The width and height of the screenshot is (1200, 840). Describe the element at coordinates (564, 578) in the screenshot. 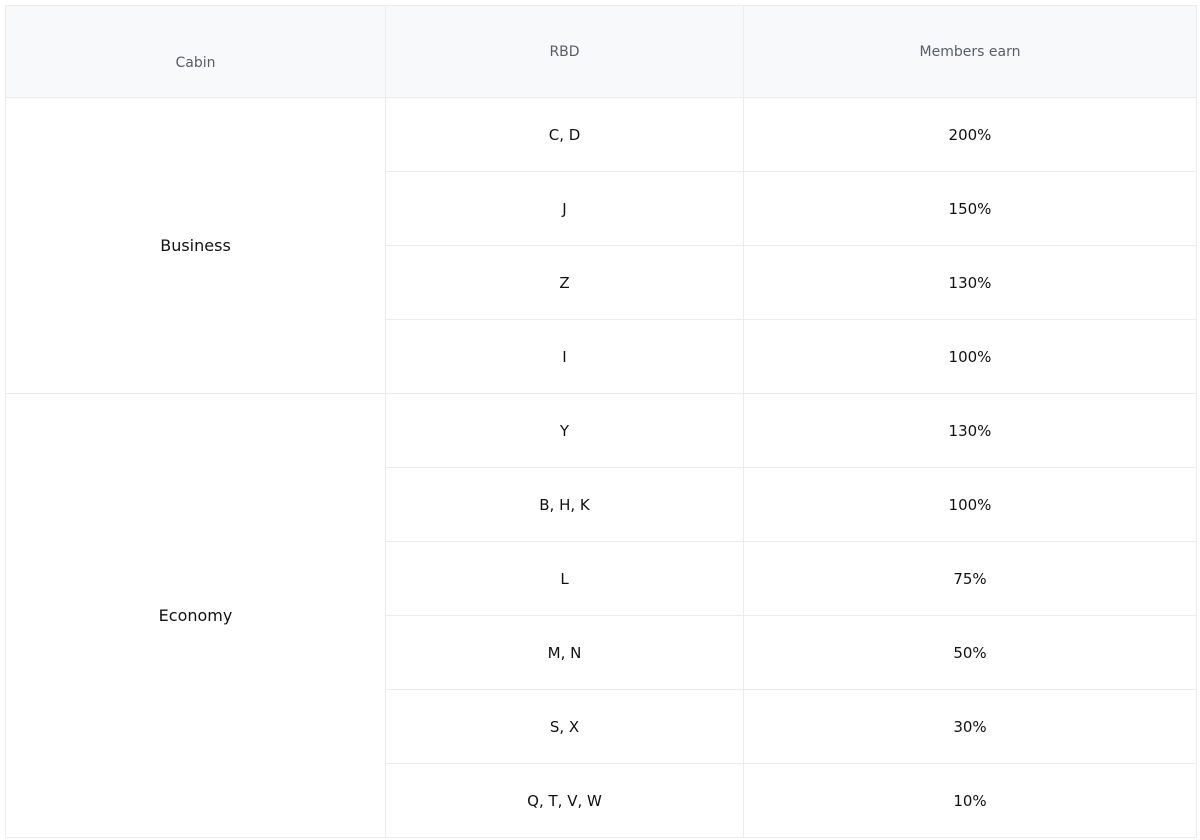

I see `rbd-cell: L` at that location.